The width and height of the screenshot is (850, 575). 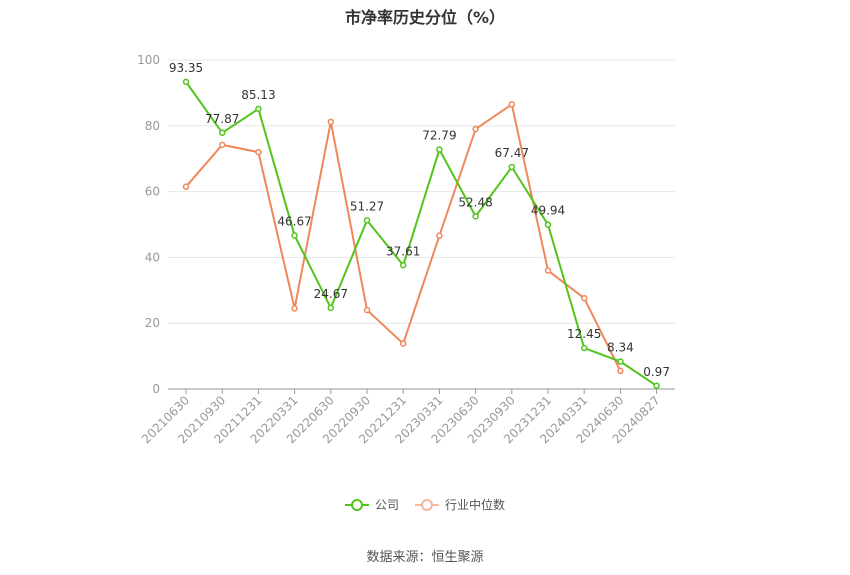 What do you see at coordinates (620, 348) in the screenshot?
I see `data-label: 8.34` at bounding box center [620, 348].